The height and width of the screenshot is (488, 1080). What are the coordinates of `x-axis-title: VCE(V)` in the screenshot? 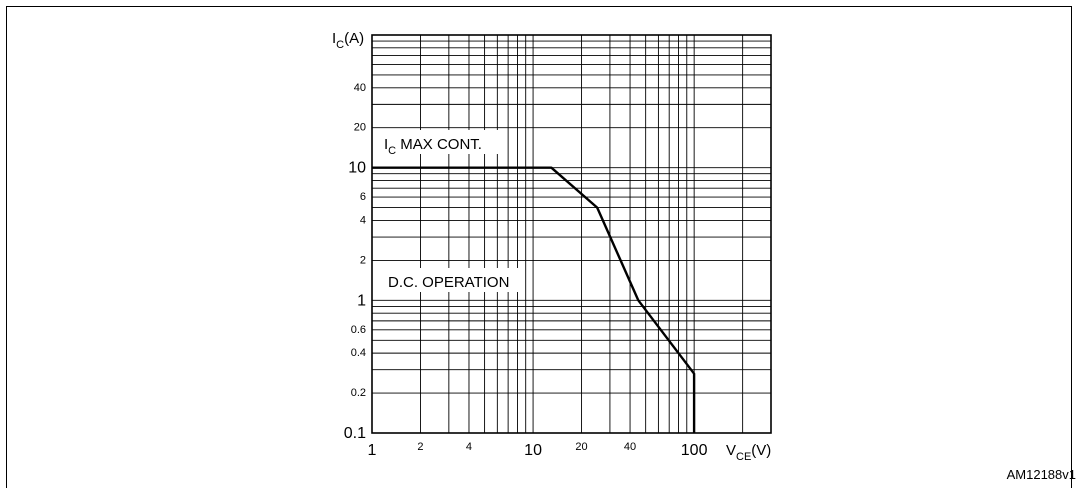 It's located at (748, 452).